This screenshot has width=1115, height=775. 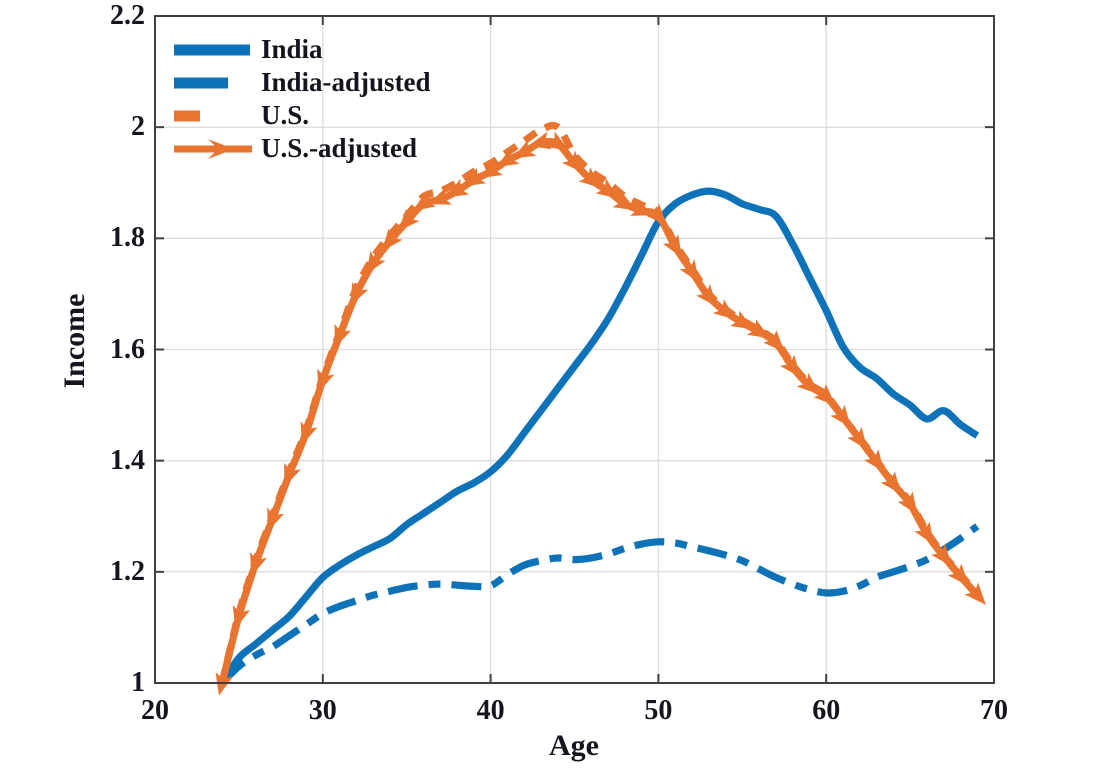 I want to click on x-tick-label: 20, so click(x=155, y=710).